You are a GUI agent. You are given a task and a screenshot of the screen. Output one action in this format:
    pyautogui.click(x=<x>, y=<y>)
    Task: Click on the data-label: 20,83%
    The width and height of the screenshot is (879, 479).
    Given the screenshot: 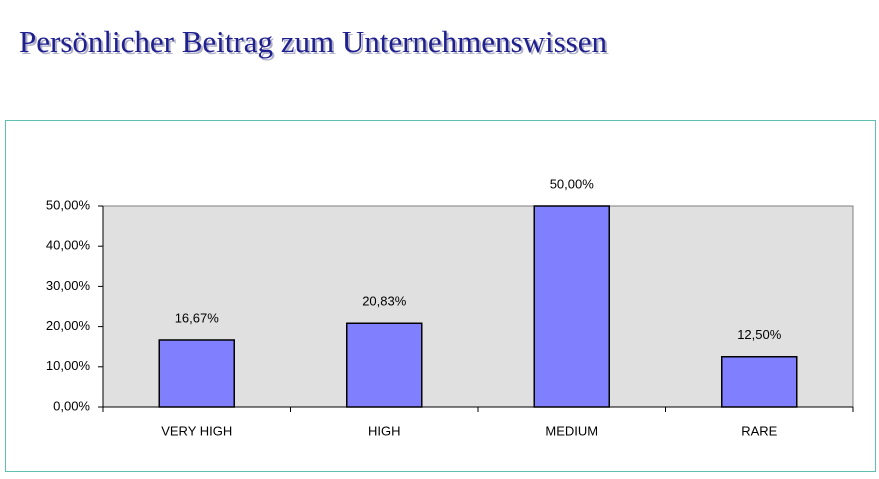 What is the action you would take?
    pyautogui.click(x=384, y=301)
    